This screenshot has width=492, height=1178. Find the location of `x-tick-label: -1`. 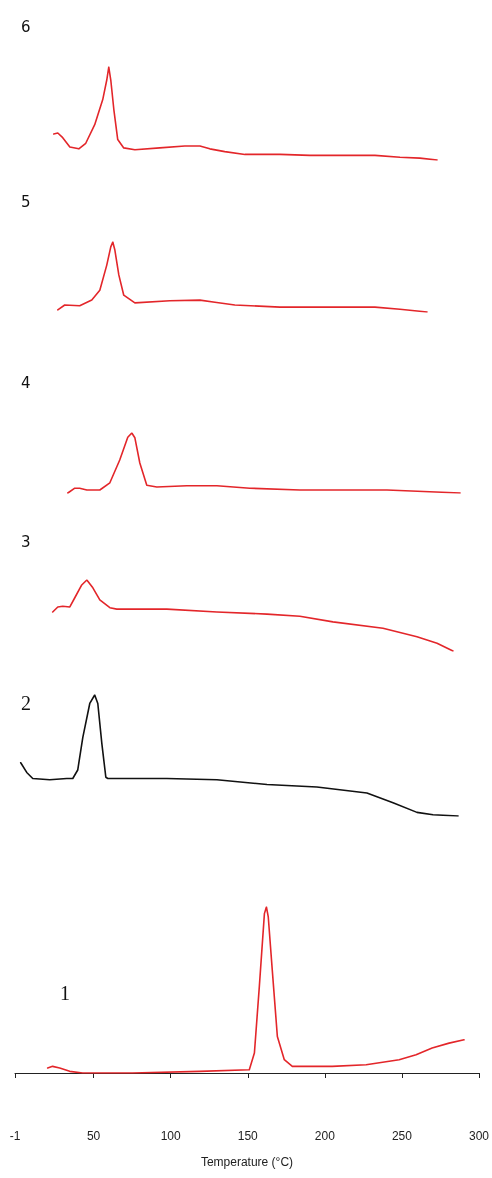

x-tick-label: -1 is located at coordinates (15, 1136).